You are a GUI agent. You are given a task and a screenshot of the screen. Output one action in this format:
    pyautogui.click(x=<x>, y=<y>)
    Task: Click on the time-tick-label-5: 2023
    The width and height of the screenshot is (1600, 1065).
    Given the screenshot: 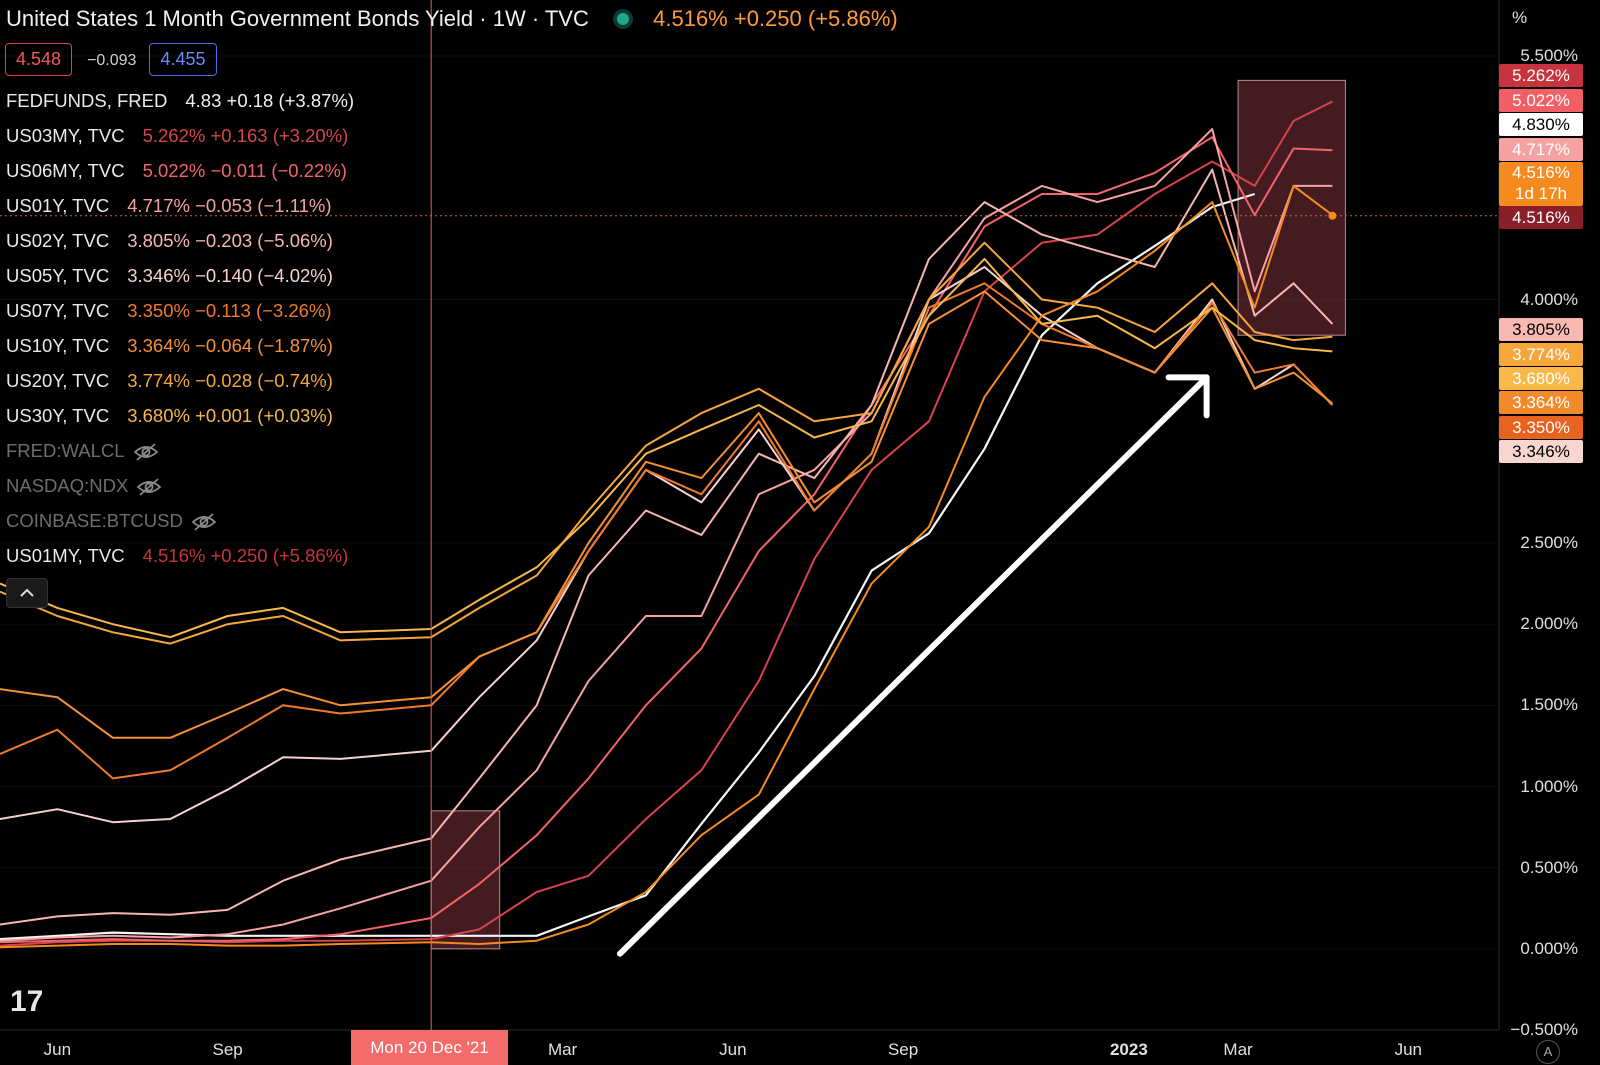 What is the action you would take?
    pyautogui.click(x=1128, y=1049)
    